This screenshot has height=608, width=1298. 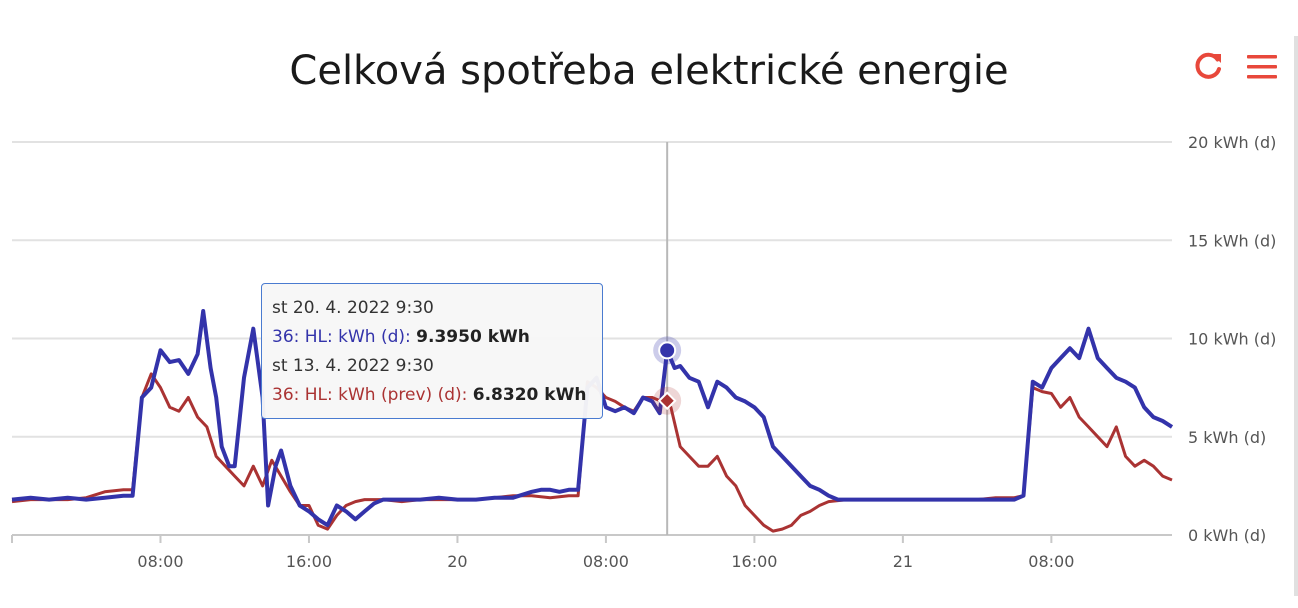 I want to click on tooltip-current-value: 9.3950 kWh, so click(x=473, y=337).